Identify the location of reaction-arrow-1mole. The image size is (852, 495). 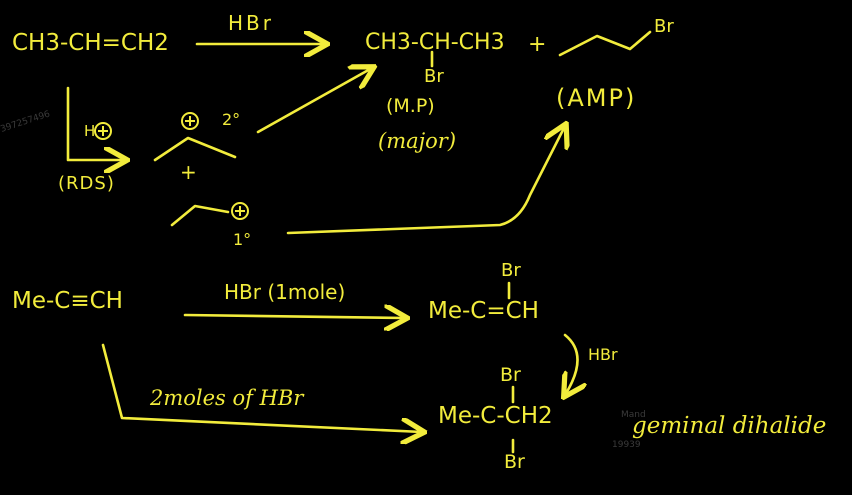
(294, 316).